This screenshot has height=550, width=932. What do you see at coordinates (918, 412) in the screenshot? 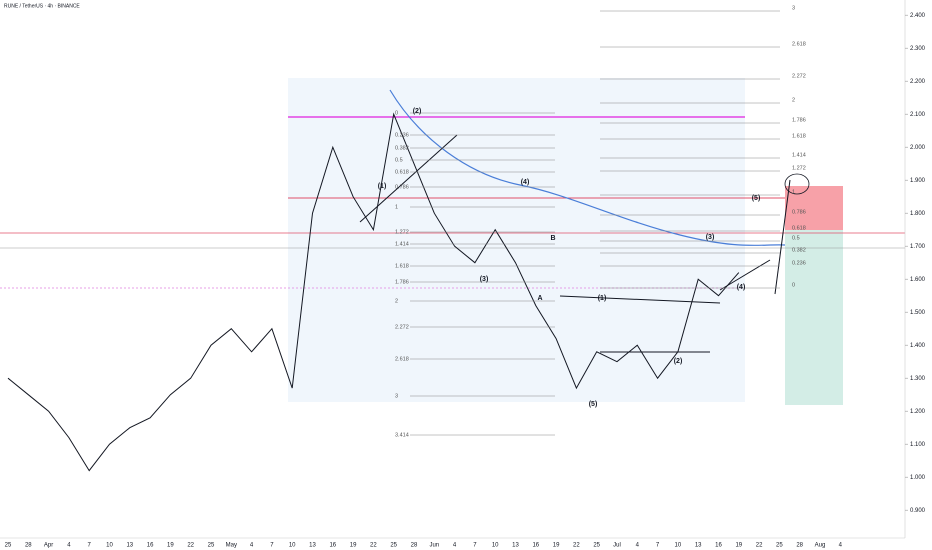
I see `y-tick-label: 1.200` at bounding box center [918, 412].